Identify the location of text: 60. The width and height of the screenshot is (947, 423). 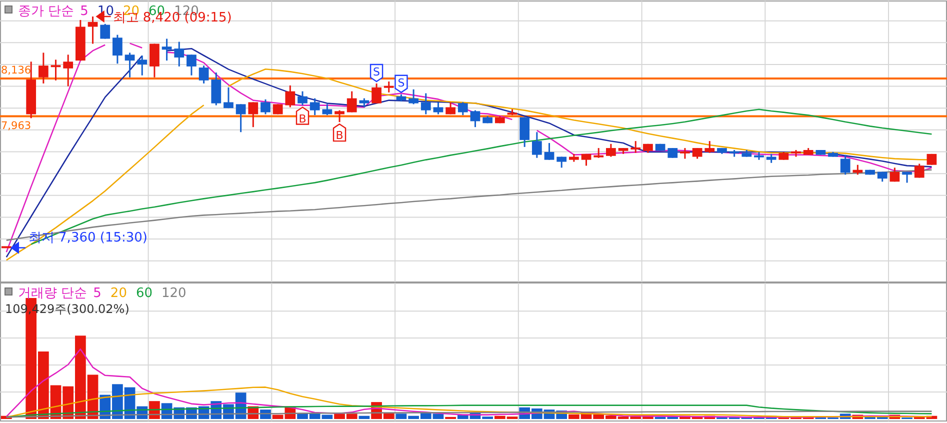
(144, 293).